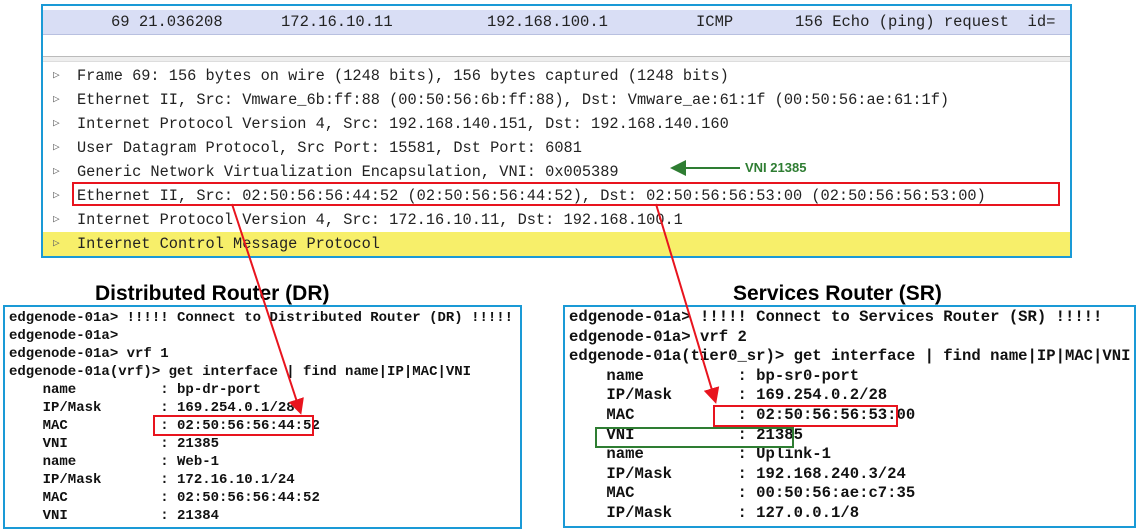 The width and height of the screenshot is (1139, 531). I want to click on terminal-line: name : bp-dr-port, so click(135, 390).